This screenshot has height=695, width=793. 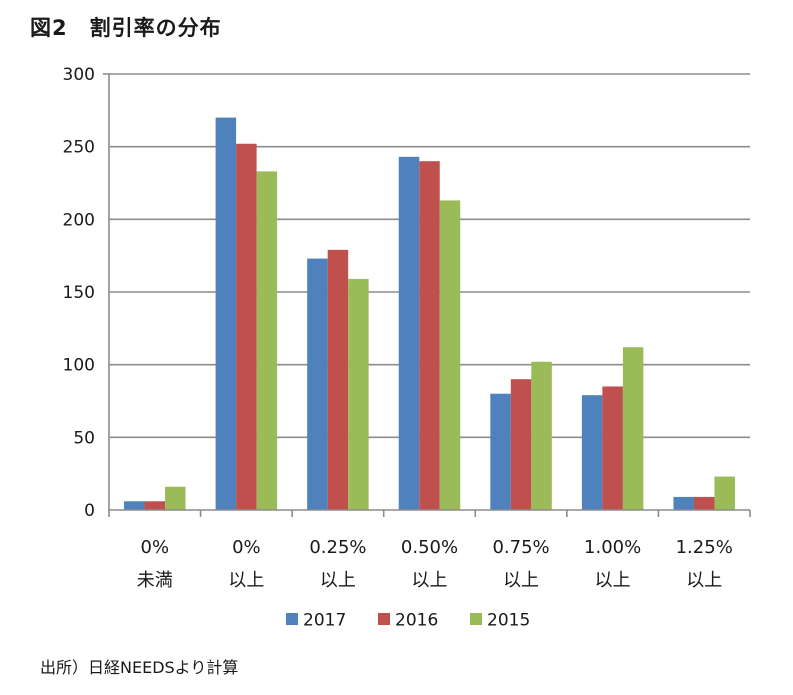 I want to click on x-tick-label-1-0: 0%, so click(x=246, y=547).